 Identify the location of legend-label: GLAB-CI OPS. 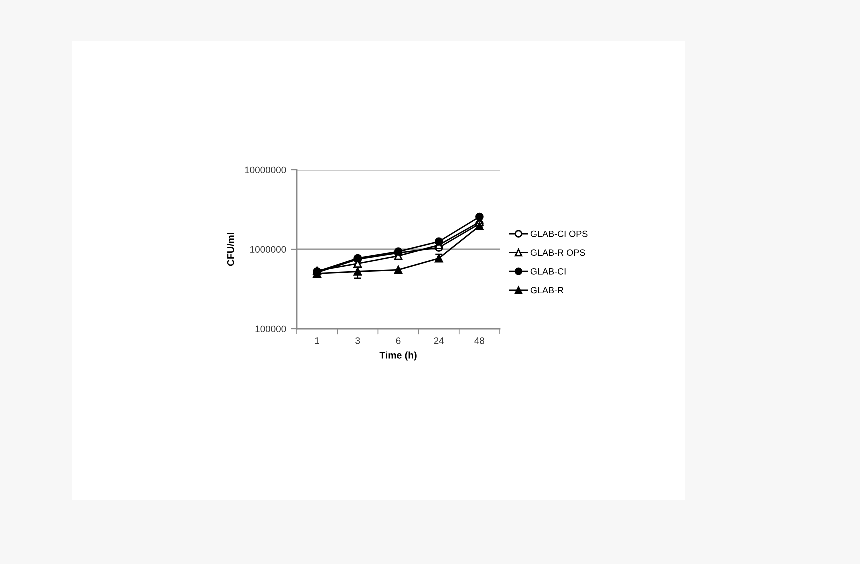
(559, 234).